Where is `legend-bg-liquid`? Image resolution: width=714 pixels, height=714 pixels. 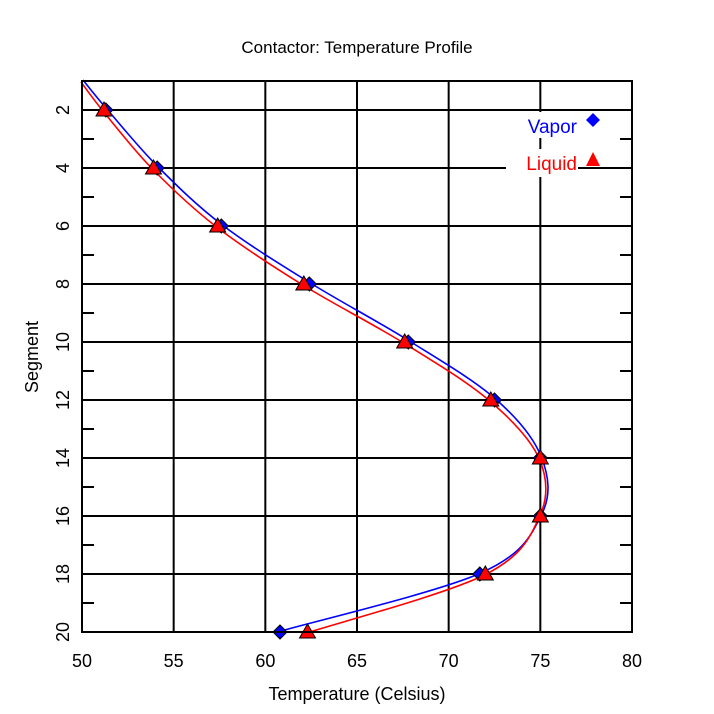
legend-bg-liquid is located at coordinates (542, 163).